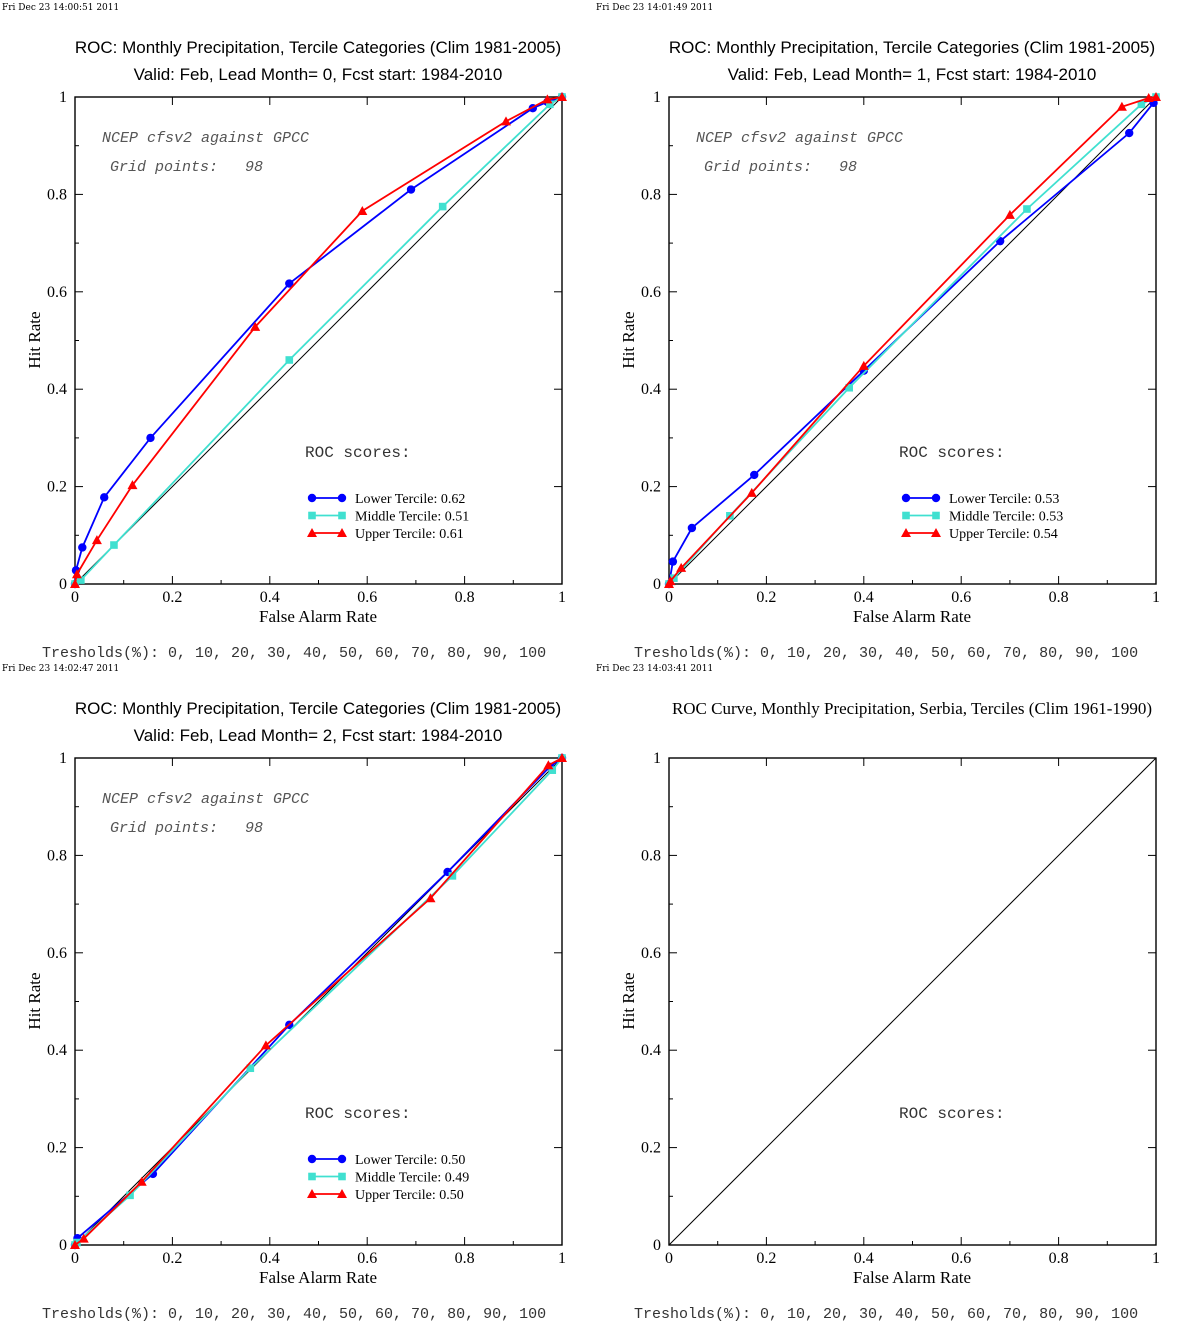  Describe the element at coordinates (60, 669) in the screenshot. I see `timestamp: Fri Dec 23 14:02:47 2011` at that location.